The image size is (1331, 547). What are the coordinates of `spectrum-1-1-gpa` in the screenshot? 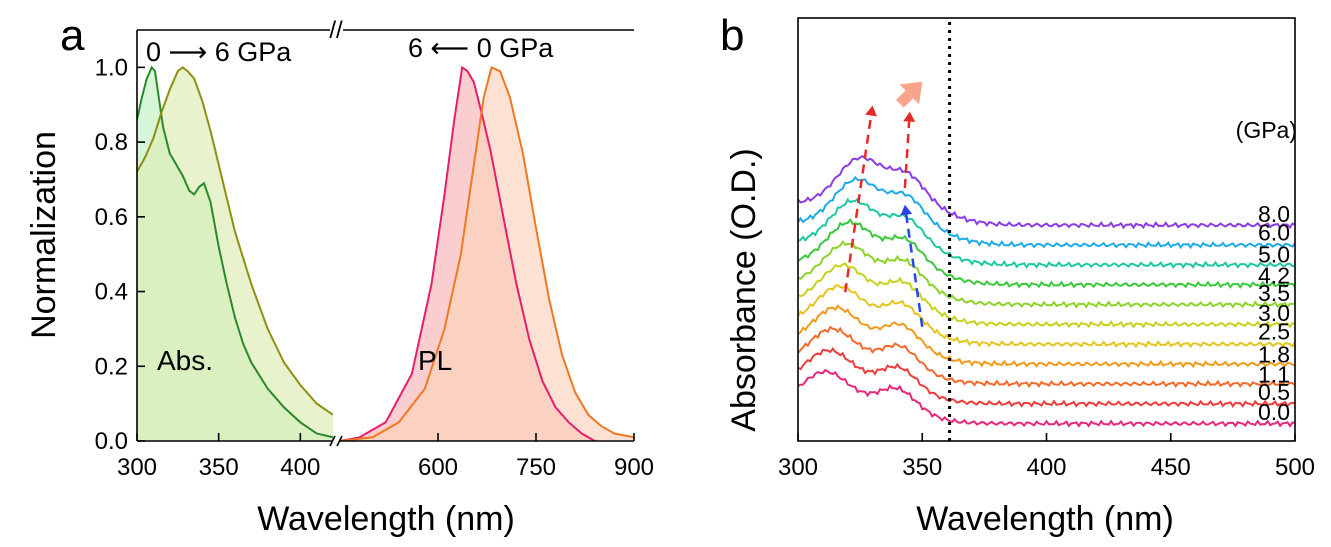 It's located at (1046, 357).